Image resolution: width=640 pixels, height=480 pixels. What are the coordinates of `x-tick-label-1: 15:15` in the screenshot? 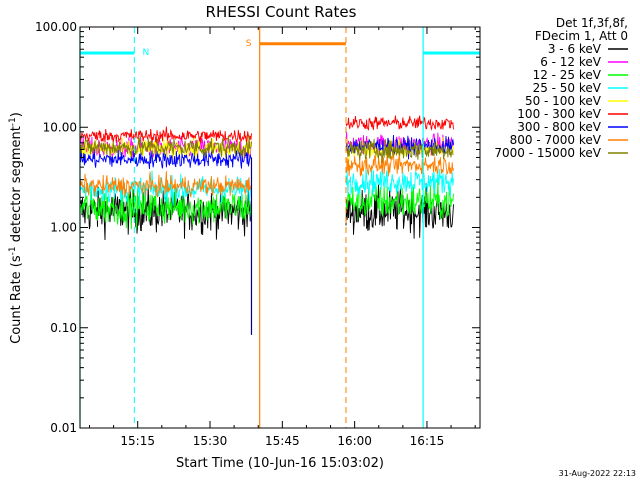 It's located at (137, 441).